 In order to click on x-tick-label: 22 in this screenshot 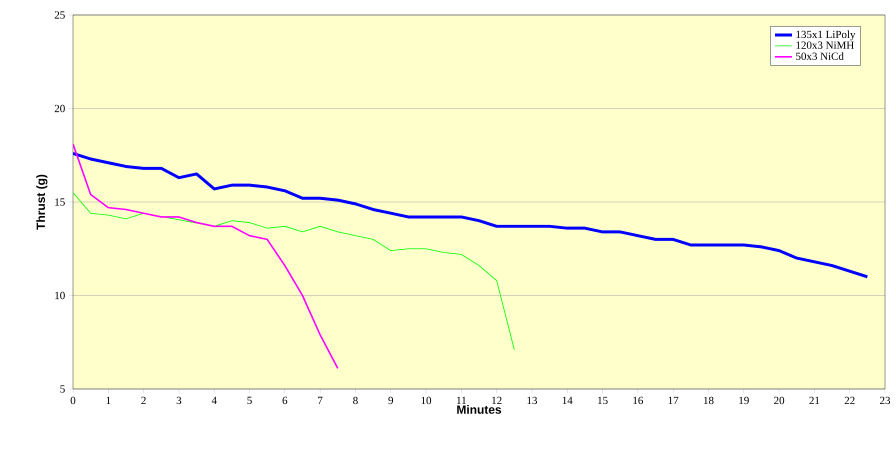, I will do `click(849, 400)`.